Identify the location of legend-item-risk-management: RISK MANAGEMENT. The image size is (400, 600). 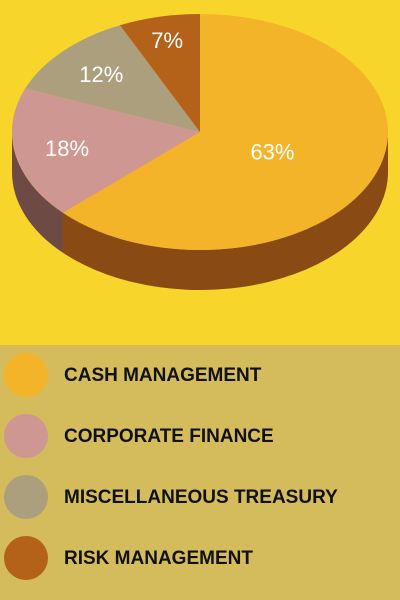
(200, 557).